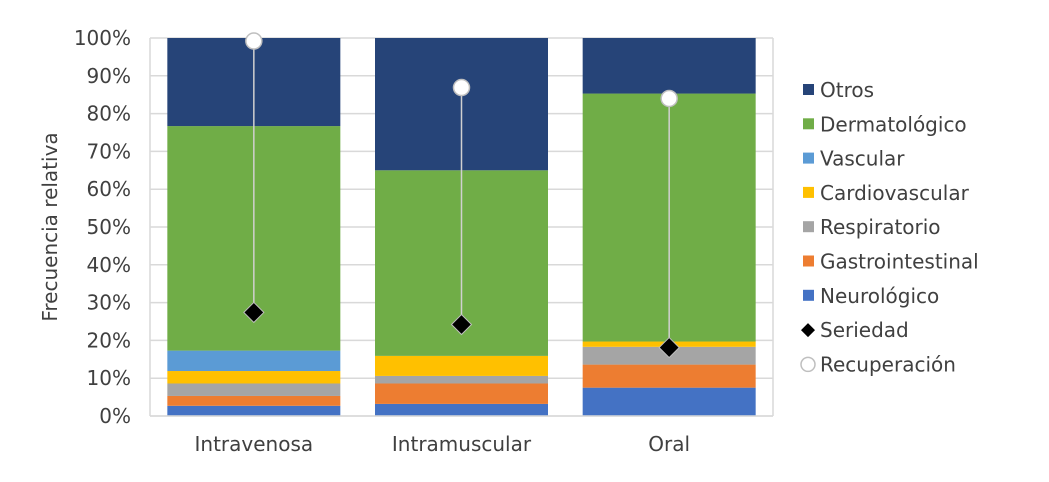  Describe the element at coordinates (669, 66) in the screenshot. I see `bar-segment-Otros` at that location.